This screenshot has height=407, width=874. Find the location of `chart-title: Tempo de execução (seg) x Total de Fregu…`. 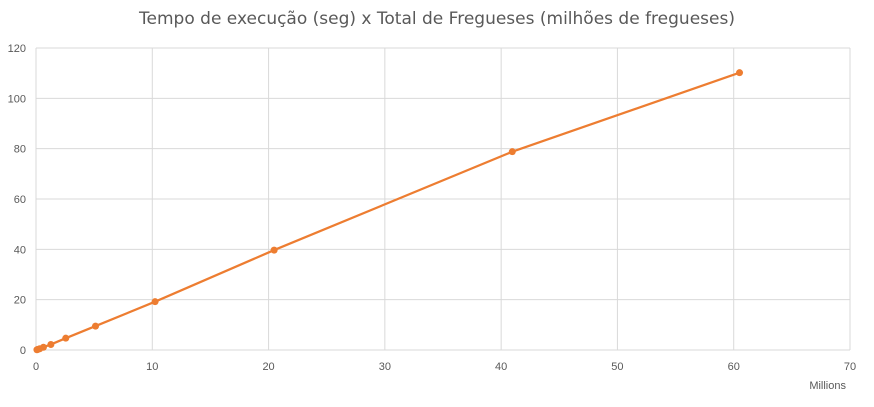

chart-title: Tempo de execução (seg) x Total de Fregu… is located at coordinates (437, 19).